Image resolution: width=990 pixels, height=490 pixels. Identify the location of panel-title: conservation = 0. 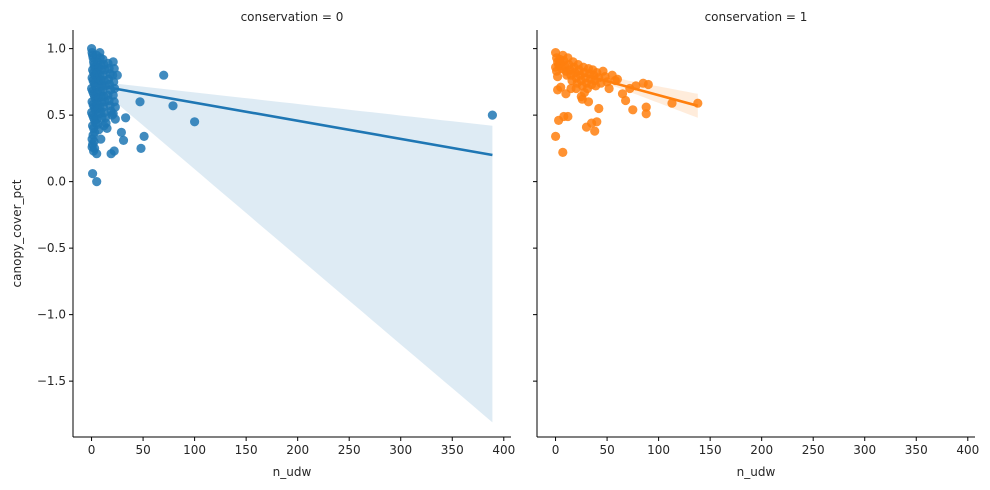
(292, 17).